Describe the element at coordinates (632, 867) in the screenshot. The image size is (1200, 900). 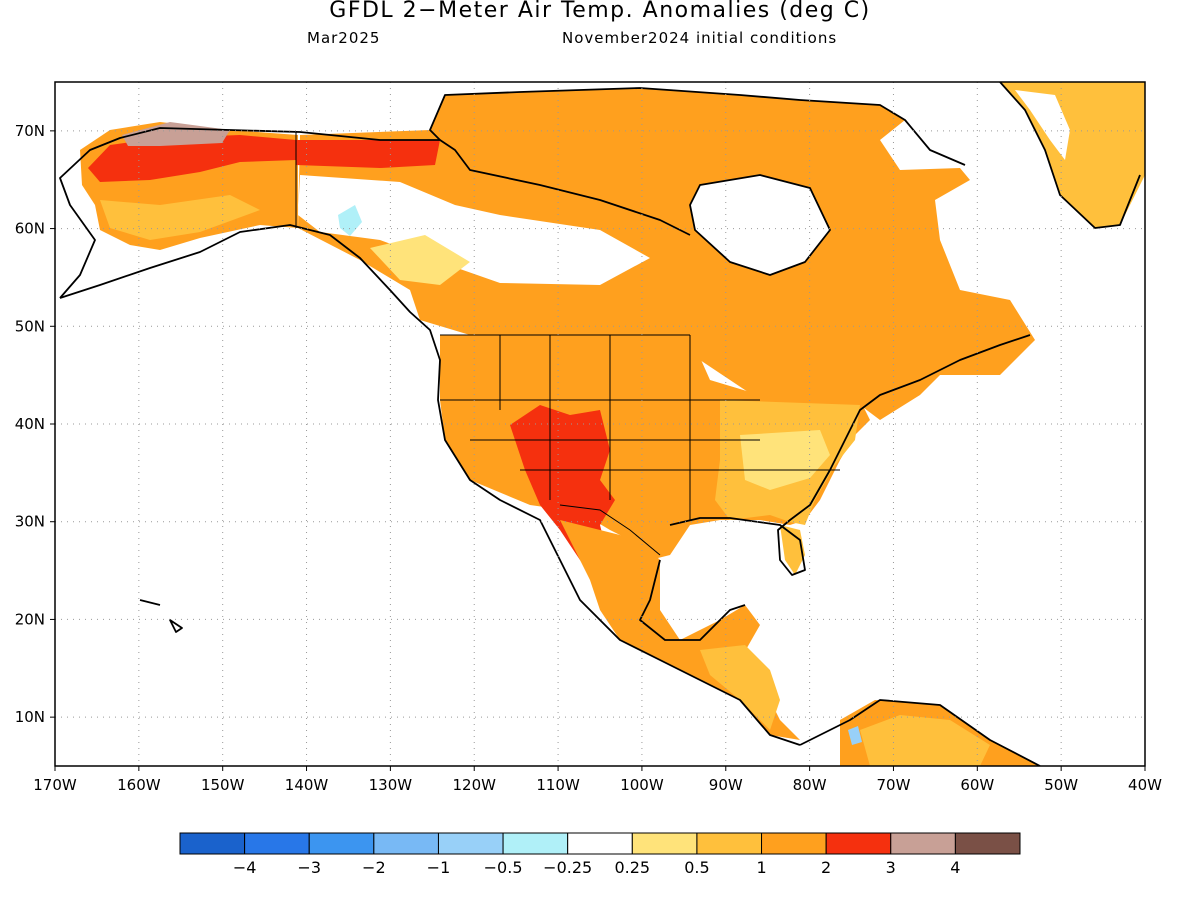
I see `colorbar-label: 0.25` at that location.